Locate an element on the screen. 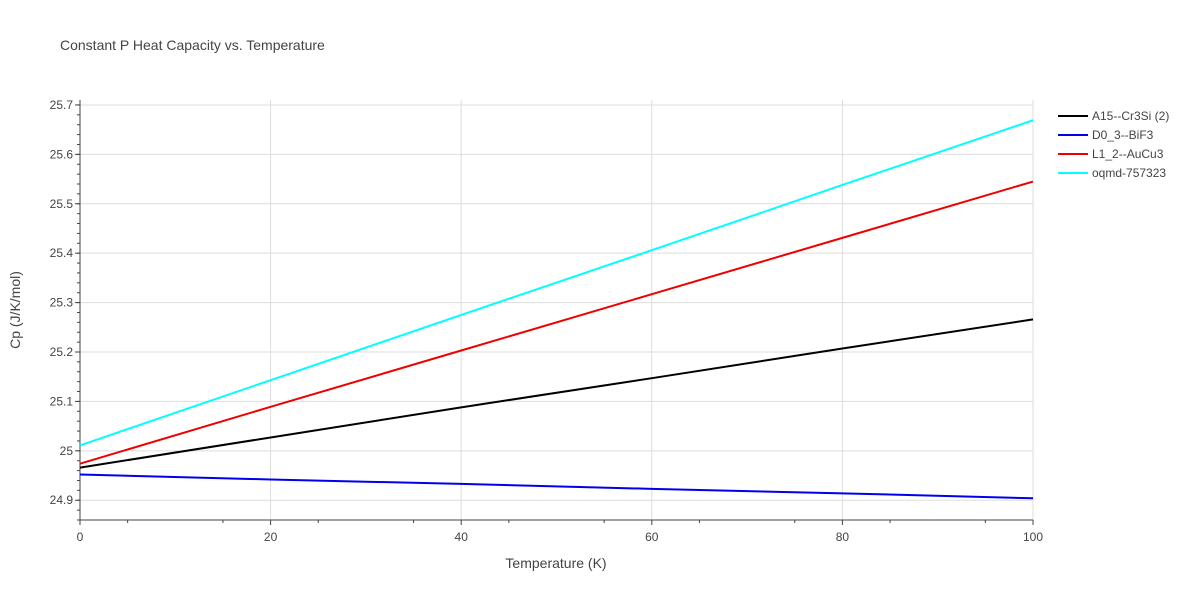  chart-title: Constant P Heat Capacity vs. Temperature is located at coordinates (192, 45).